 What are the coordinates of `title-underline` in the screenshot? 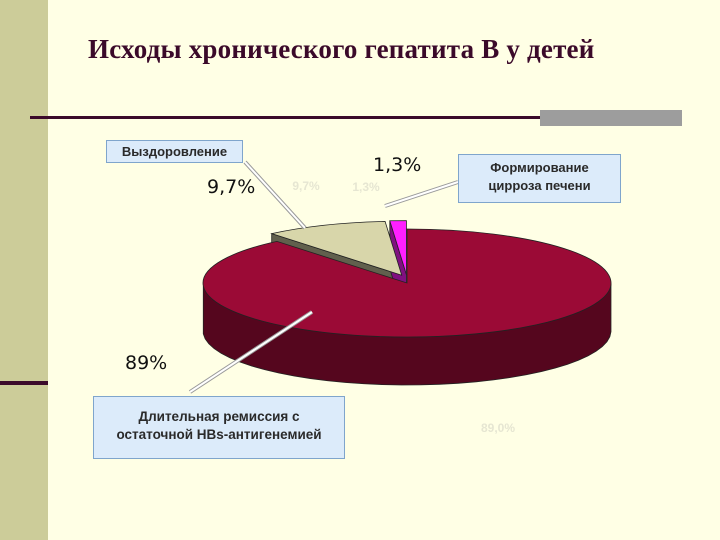 It's located at (356, 117).